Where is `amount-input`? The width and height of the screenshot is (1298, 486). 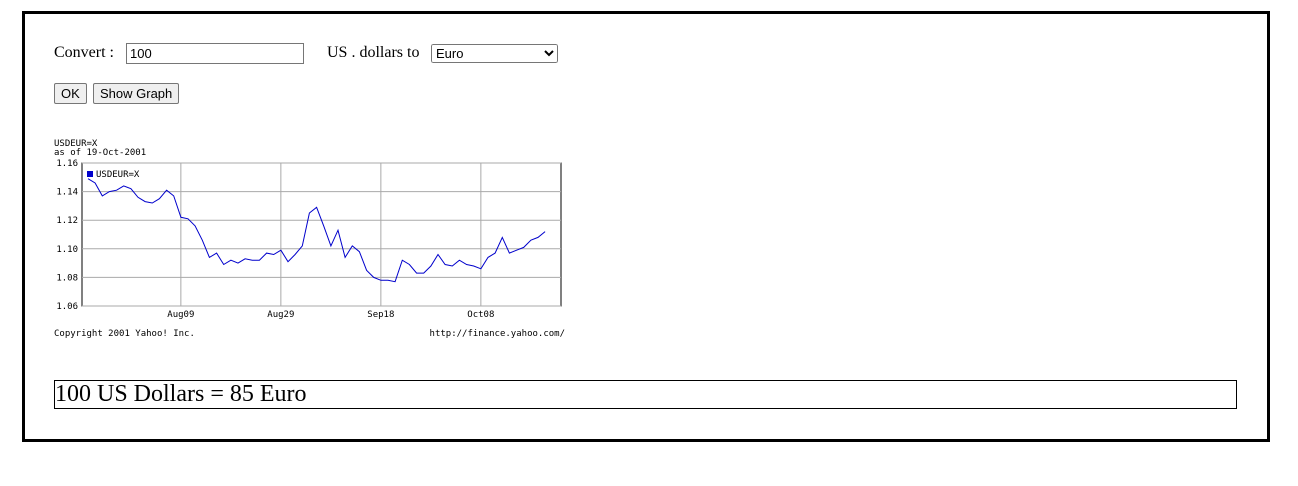 amount-input is located at coordinates (215, 53).